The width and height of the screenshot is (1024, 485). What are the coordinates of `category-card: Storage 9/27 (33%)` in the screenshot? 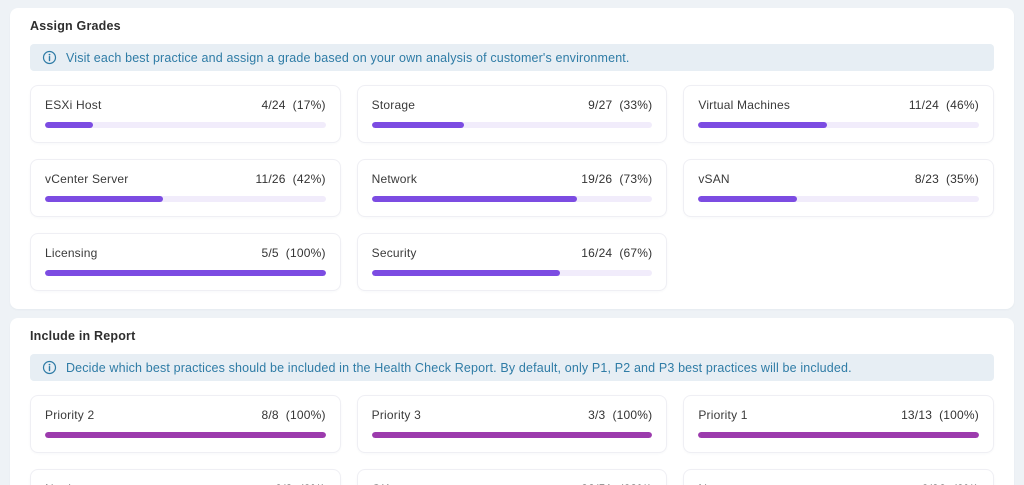 It's located at (512, 114).